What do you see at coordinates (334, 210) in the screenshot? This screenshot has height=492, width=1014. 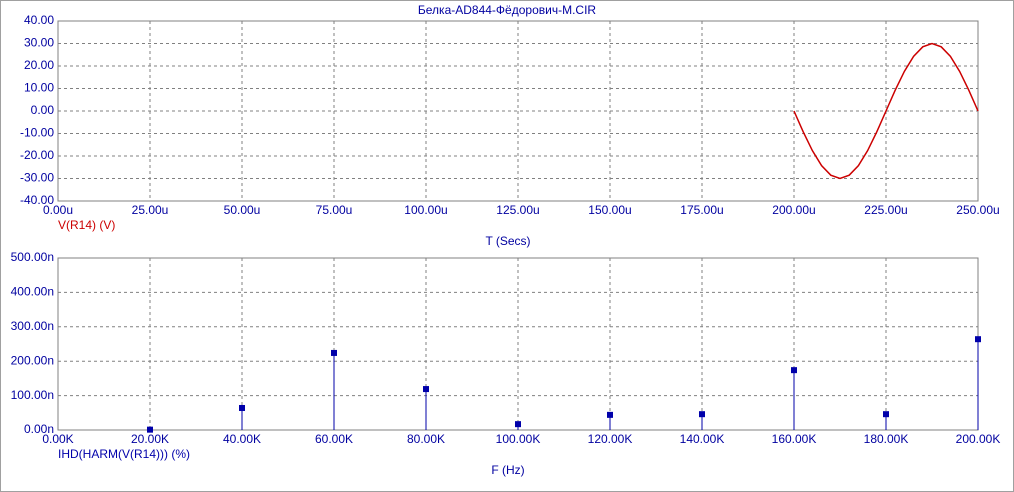 I see `x-tick-label: 75.00u` at bounding box center [334, 210].